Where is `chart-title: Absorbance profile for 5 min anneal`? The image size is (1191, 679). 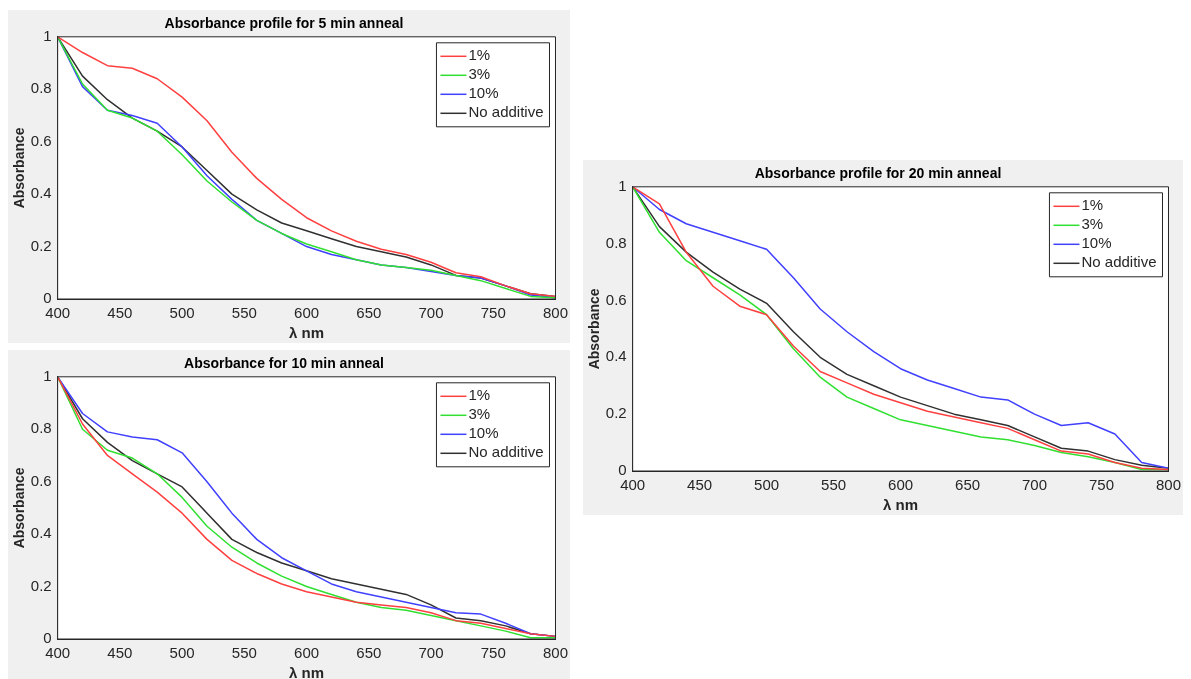
chart-title: Absorbance profile for 5 min anneal is located at coordinates (284, 23).